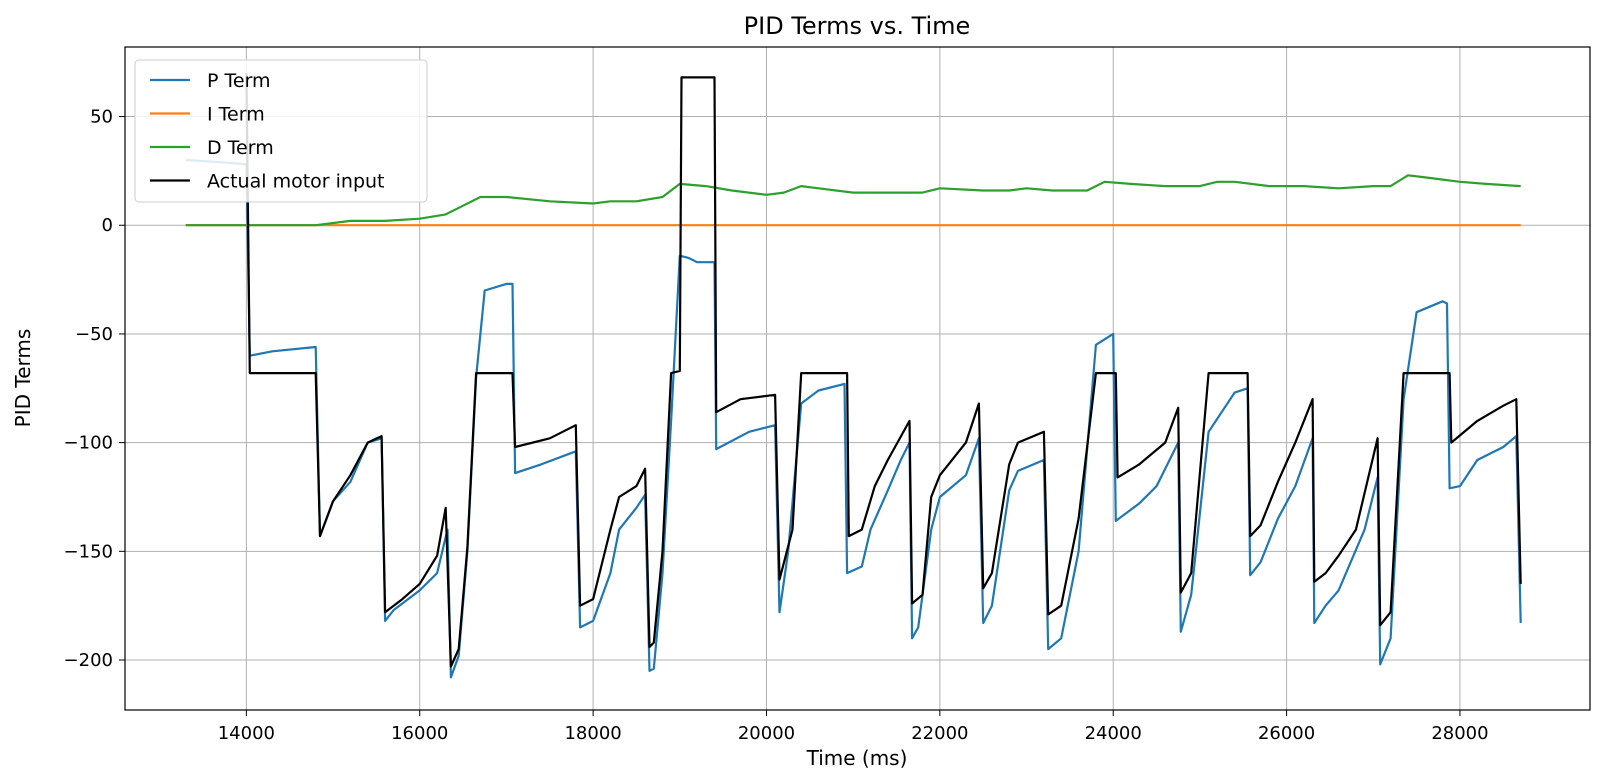 The image size is (1608, 774). Describe the element at coordinates (88, 551) in the screenshot. I see `y-tick-label: −150` at that location.